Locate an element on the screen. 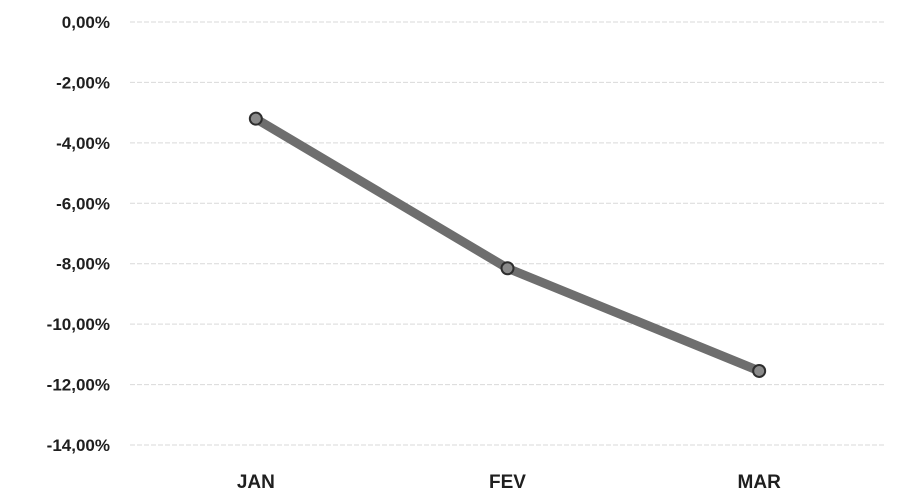 The image size is (899, 494). y-tick-label: 0,00% is located at coordinates (86, 22).